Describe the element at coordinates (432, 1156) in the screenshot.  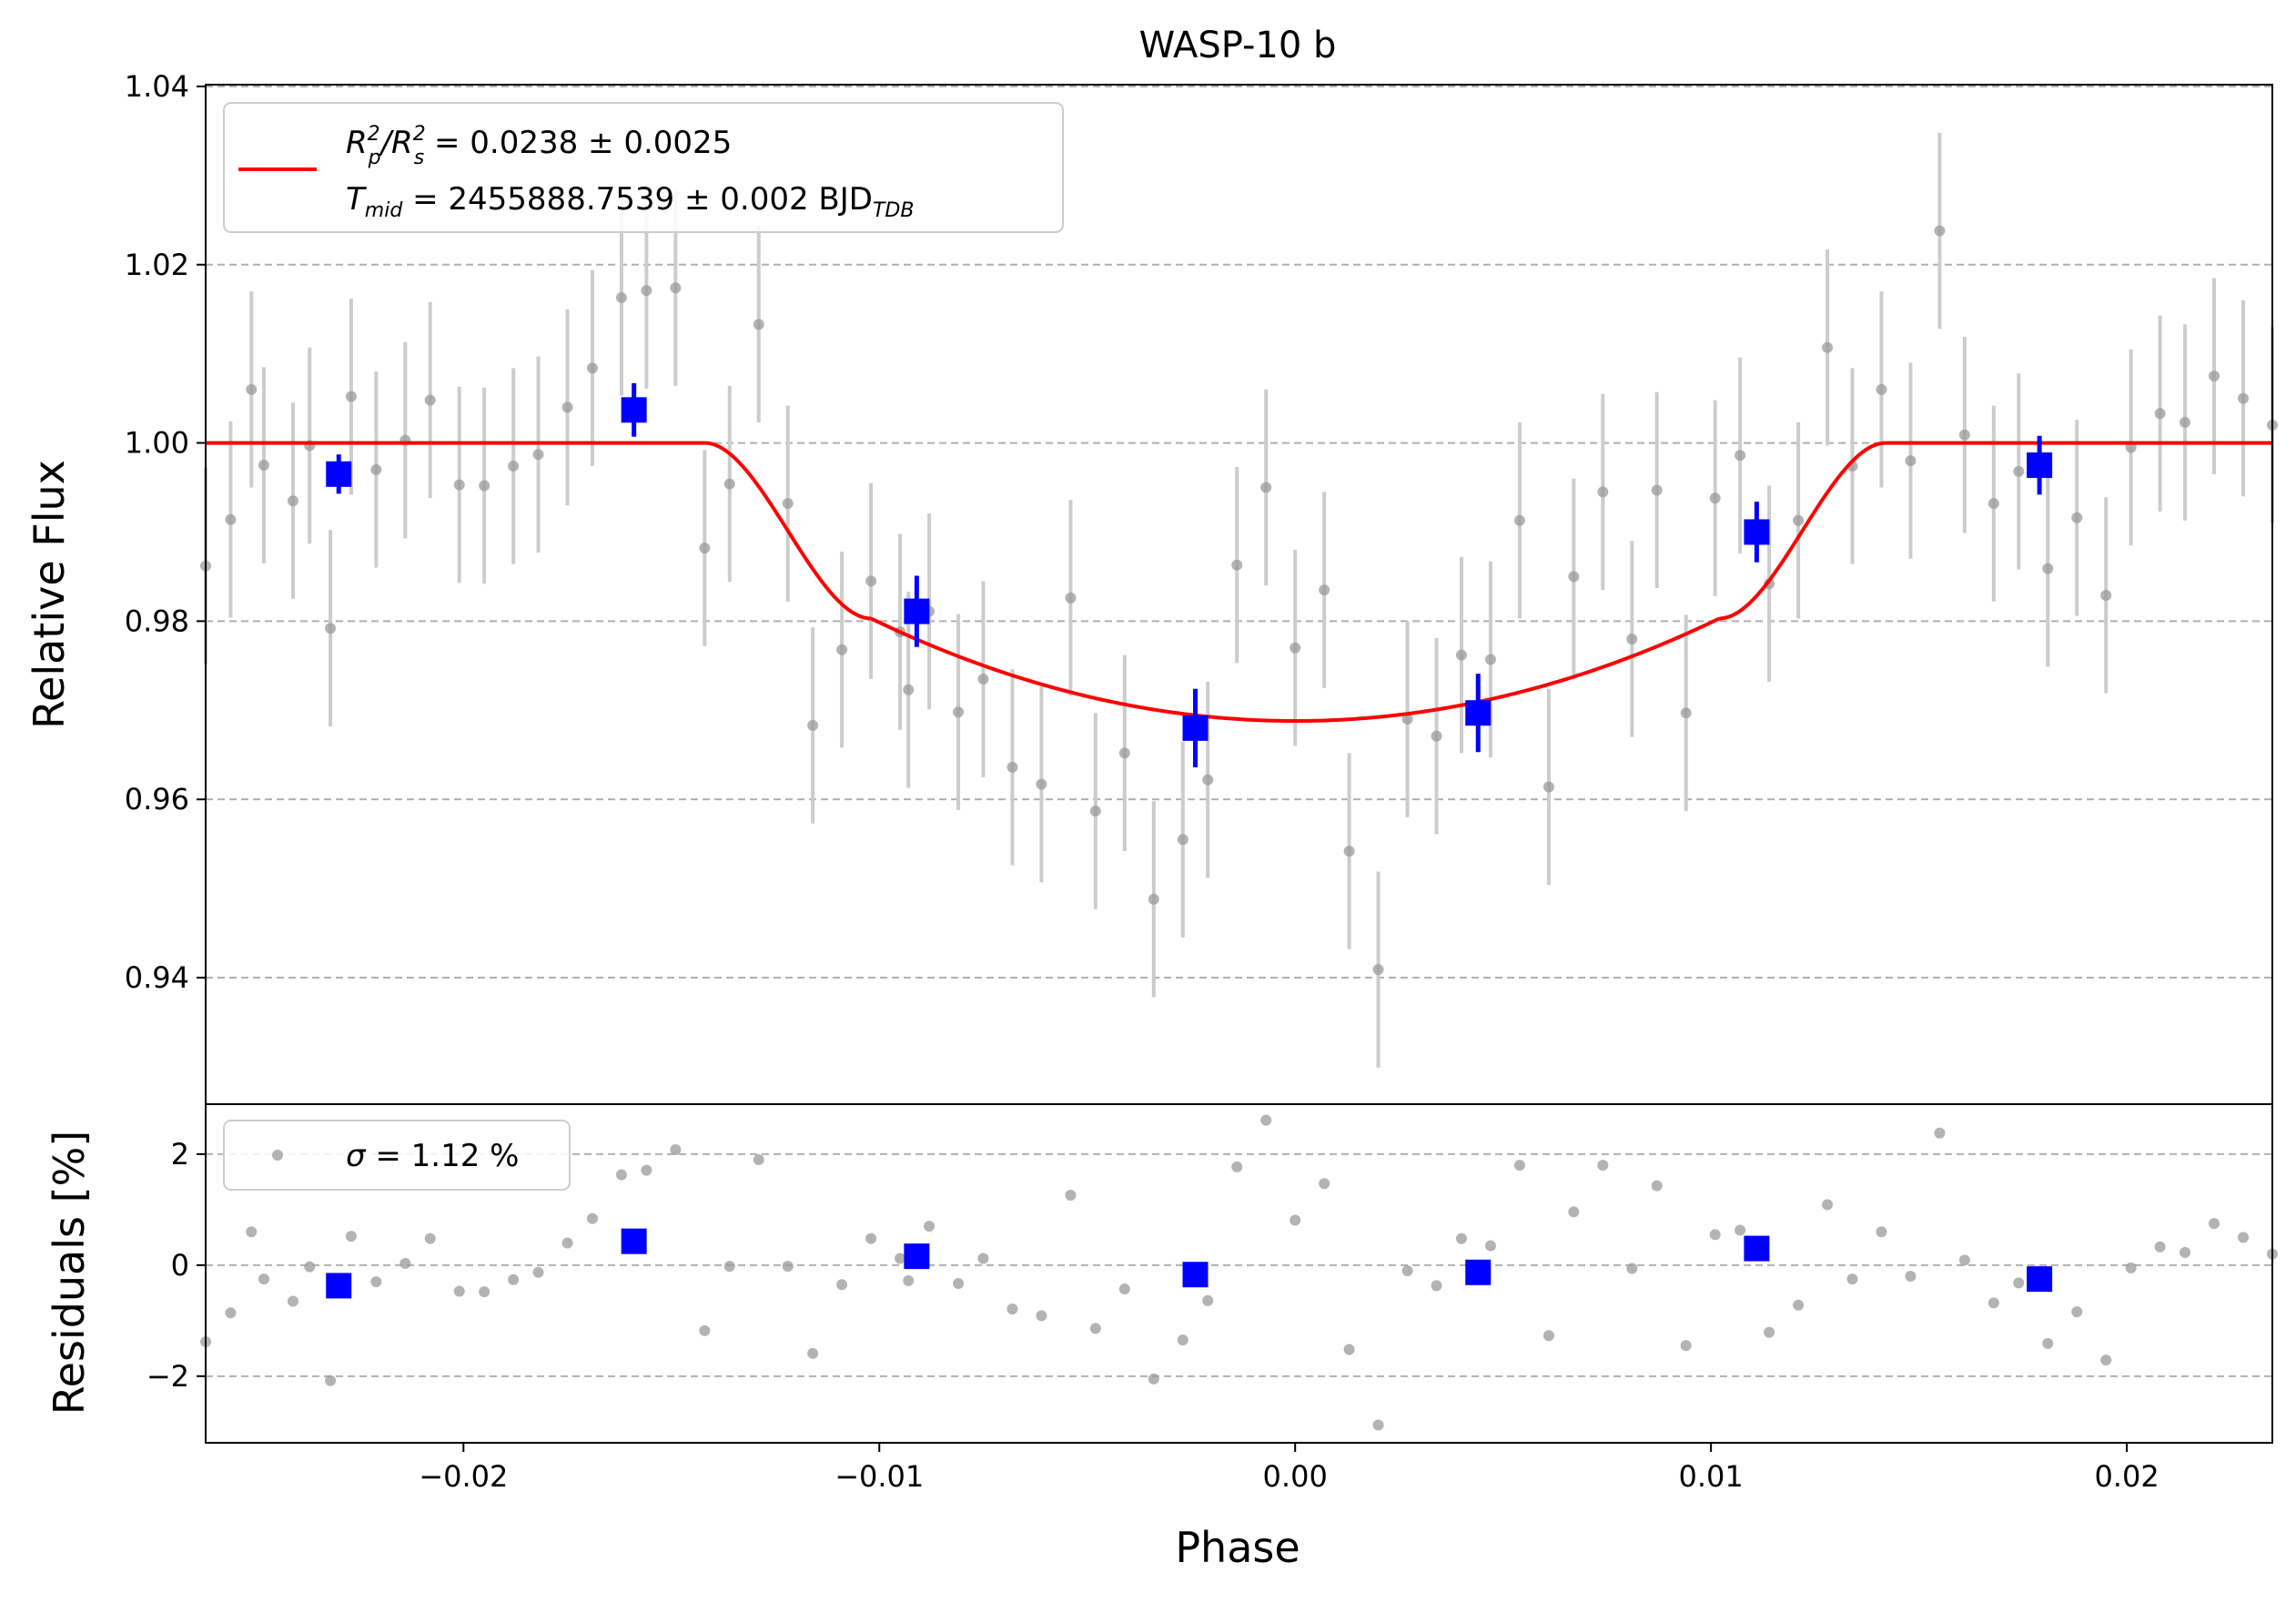
I see `legend-sigma-entry: σ = 1.12 %` at that location.